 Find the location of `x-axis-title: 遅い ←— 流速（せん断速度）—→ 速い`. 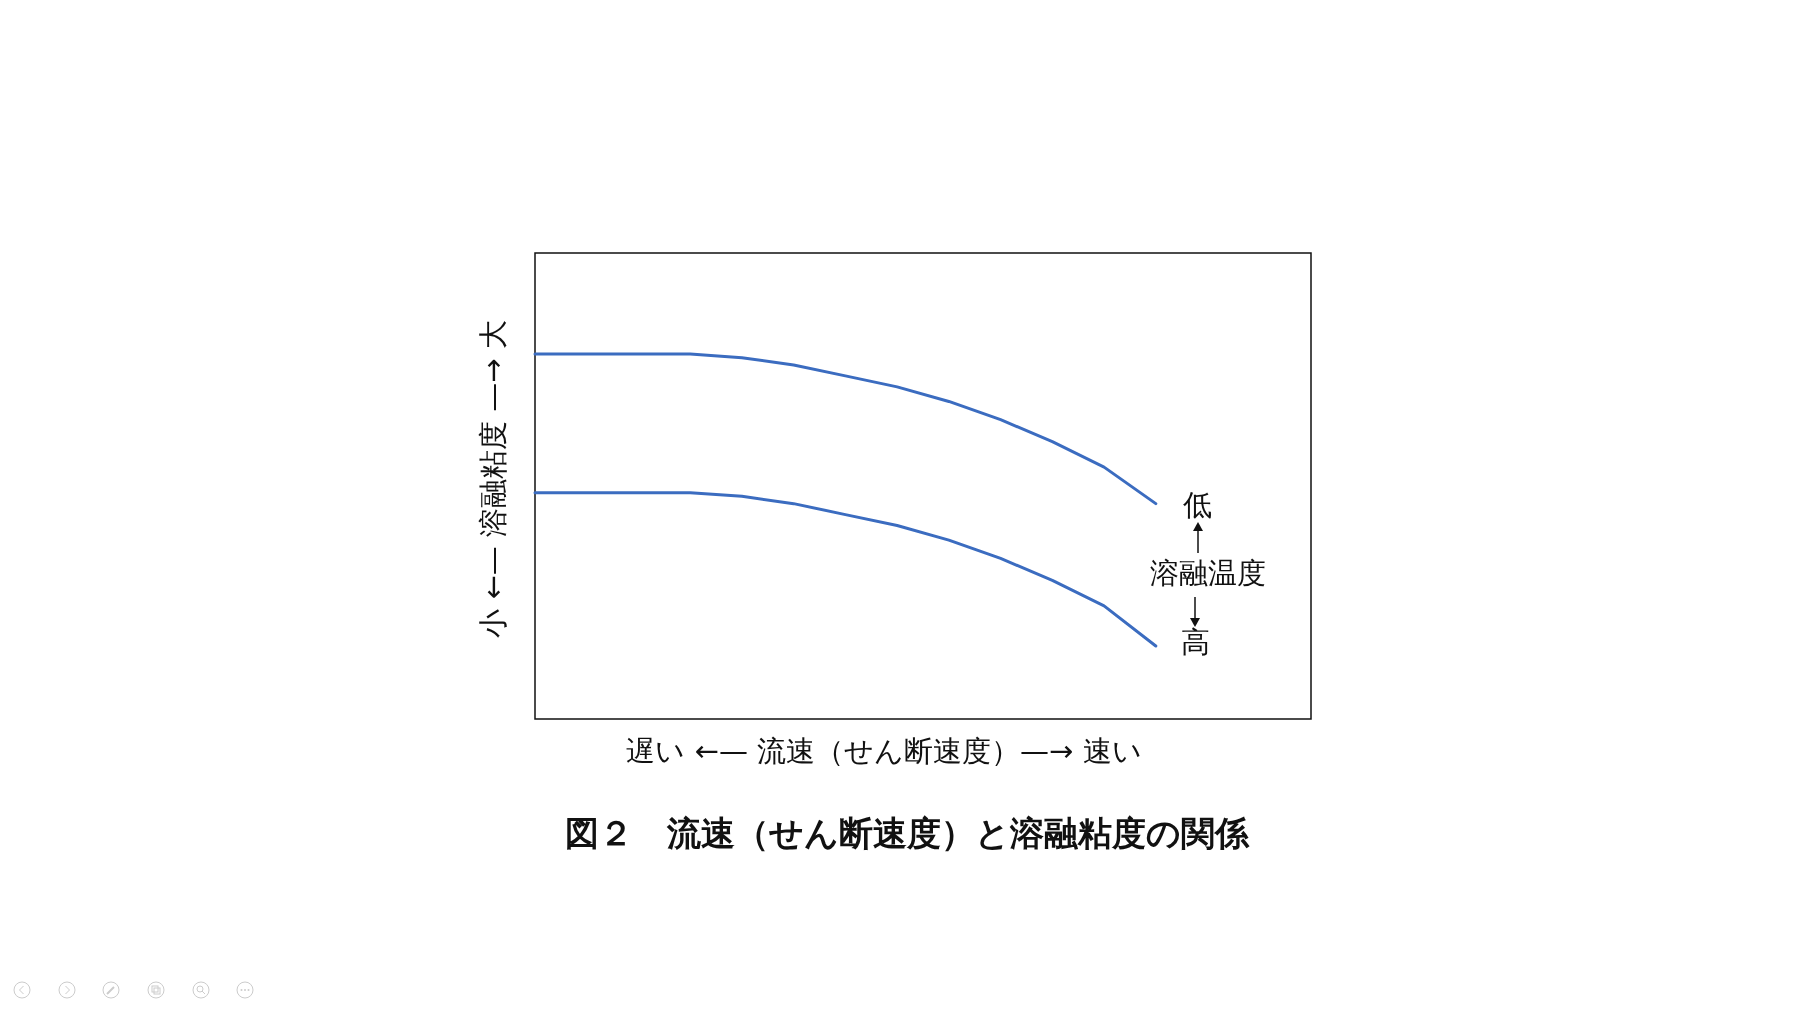

x-axis-title: 遅い ←— 流速（せん断速度）—→ 速い is located at coordinates (884, 751).